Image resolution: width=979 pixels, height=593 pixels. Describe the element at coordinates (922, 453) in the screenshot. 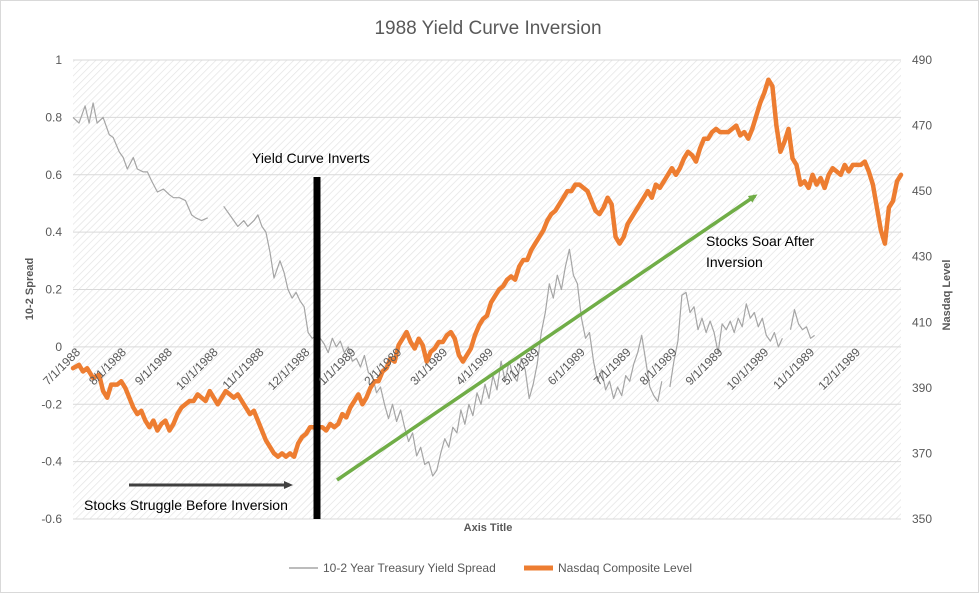

I see `right-tick-label: 370` at that location.